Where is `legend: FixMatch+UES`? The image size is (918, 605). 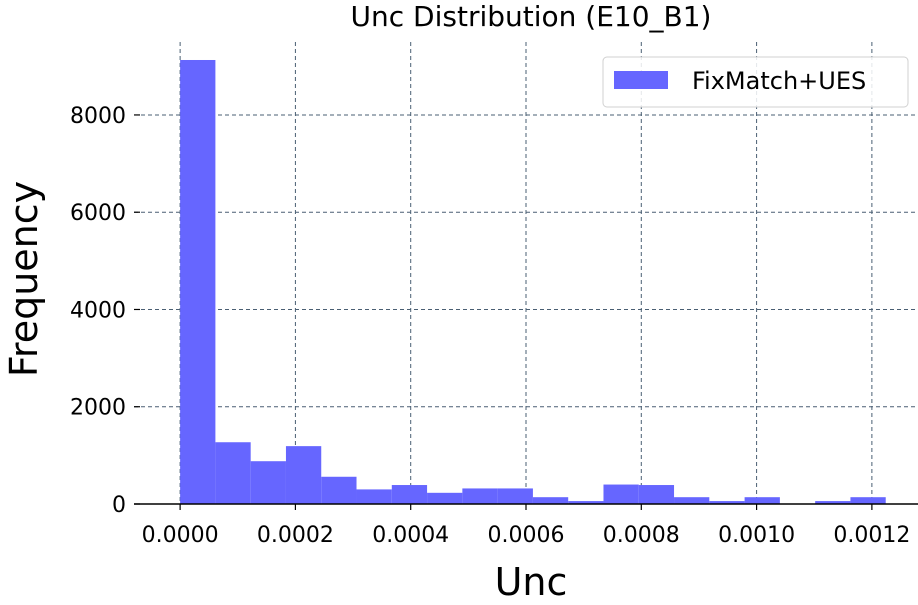
legend: FixMatch+UES is located at coordinates (755, 82).